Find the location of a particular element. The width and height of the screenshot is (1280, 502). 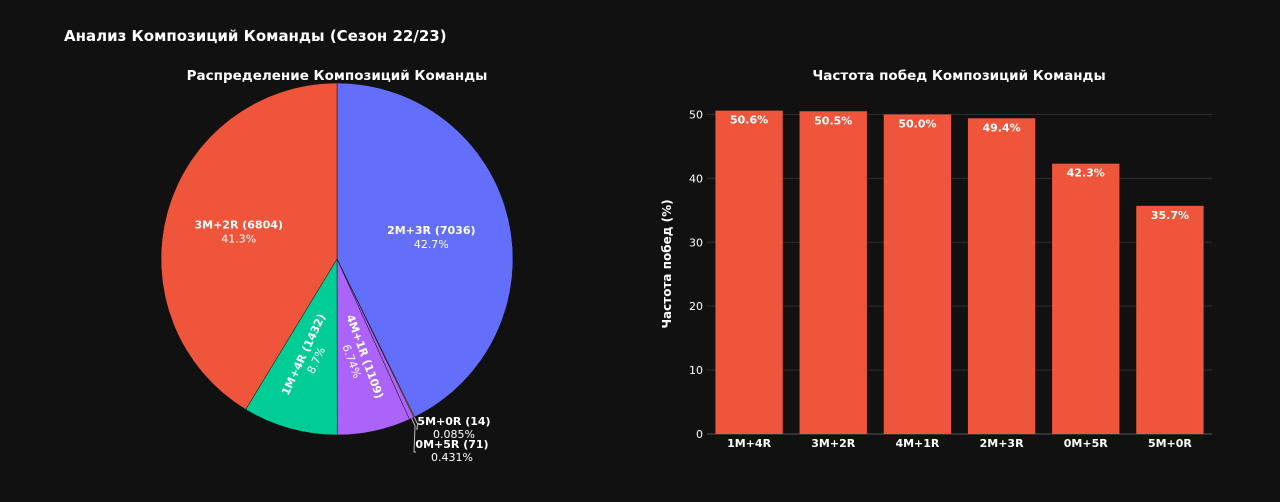

bar-value-label: 42.3% is located at coordinates (1086, 173).